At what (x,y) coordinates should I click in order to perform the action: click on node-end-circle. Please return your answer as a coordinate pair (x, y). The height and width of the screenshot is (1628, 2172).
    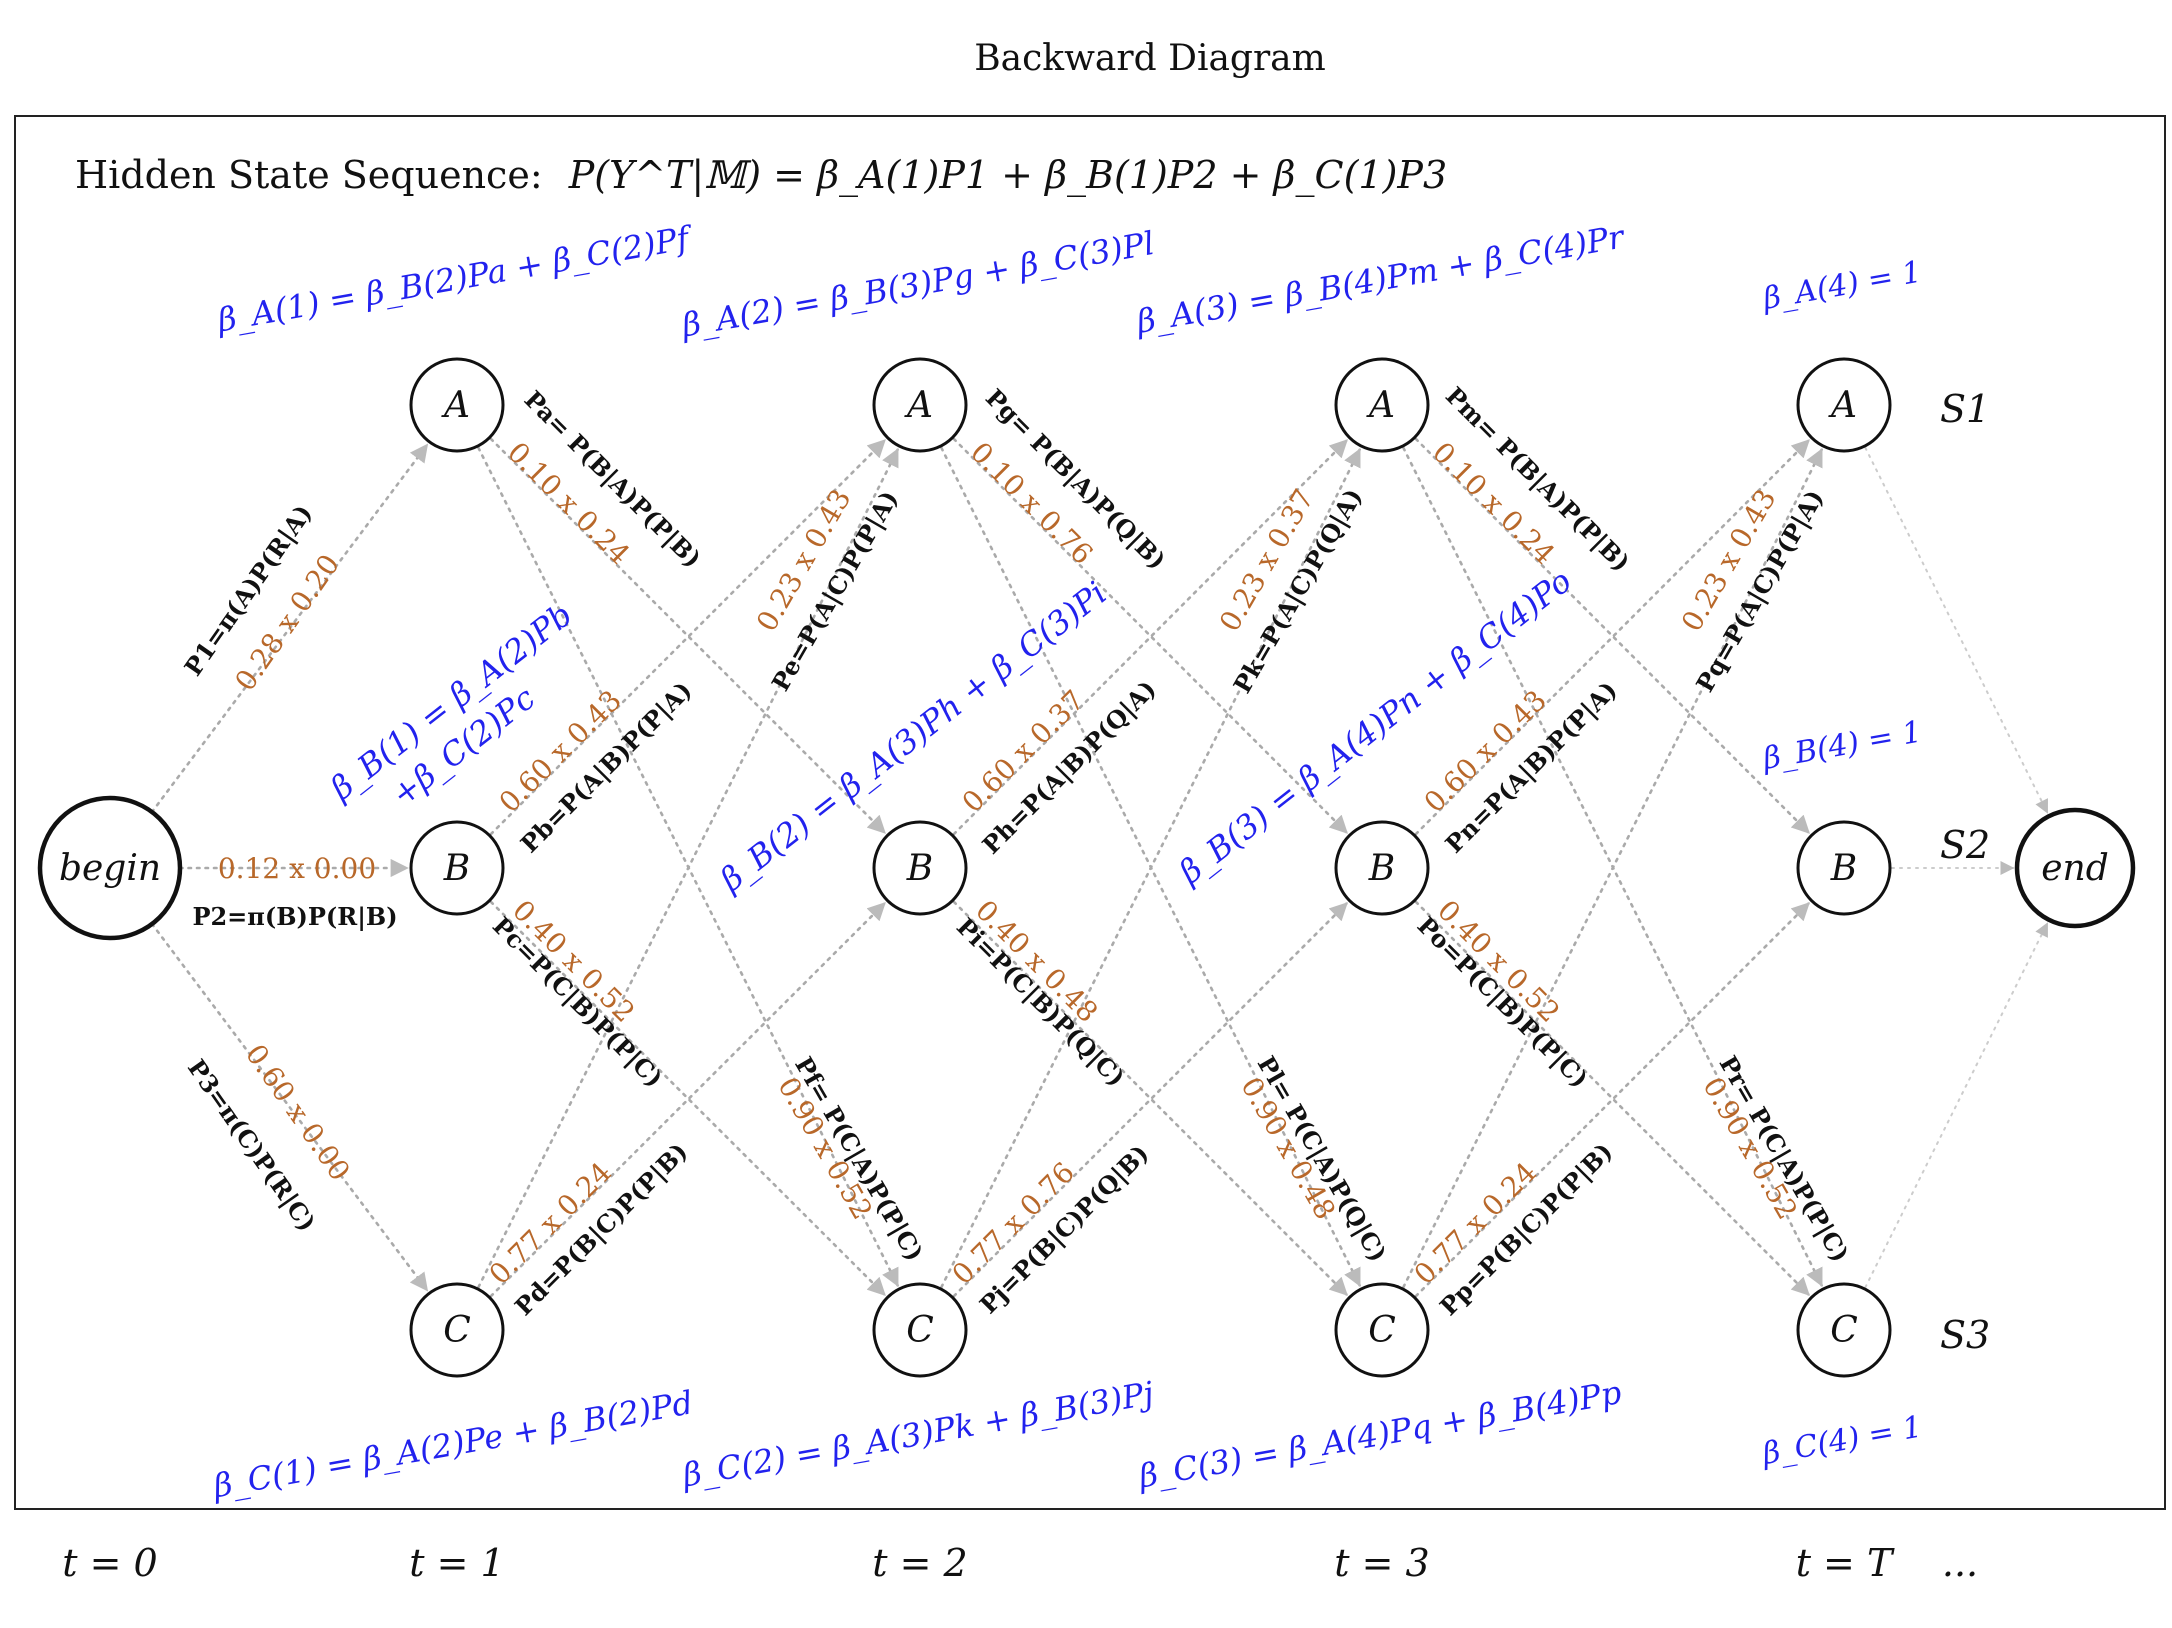
    Looking at the image, I should click on (2075, 868).